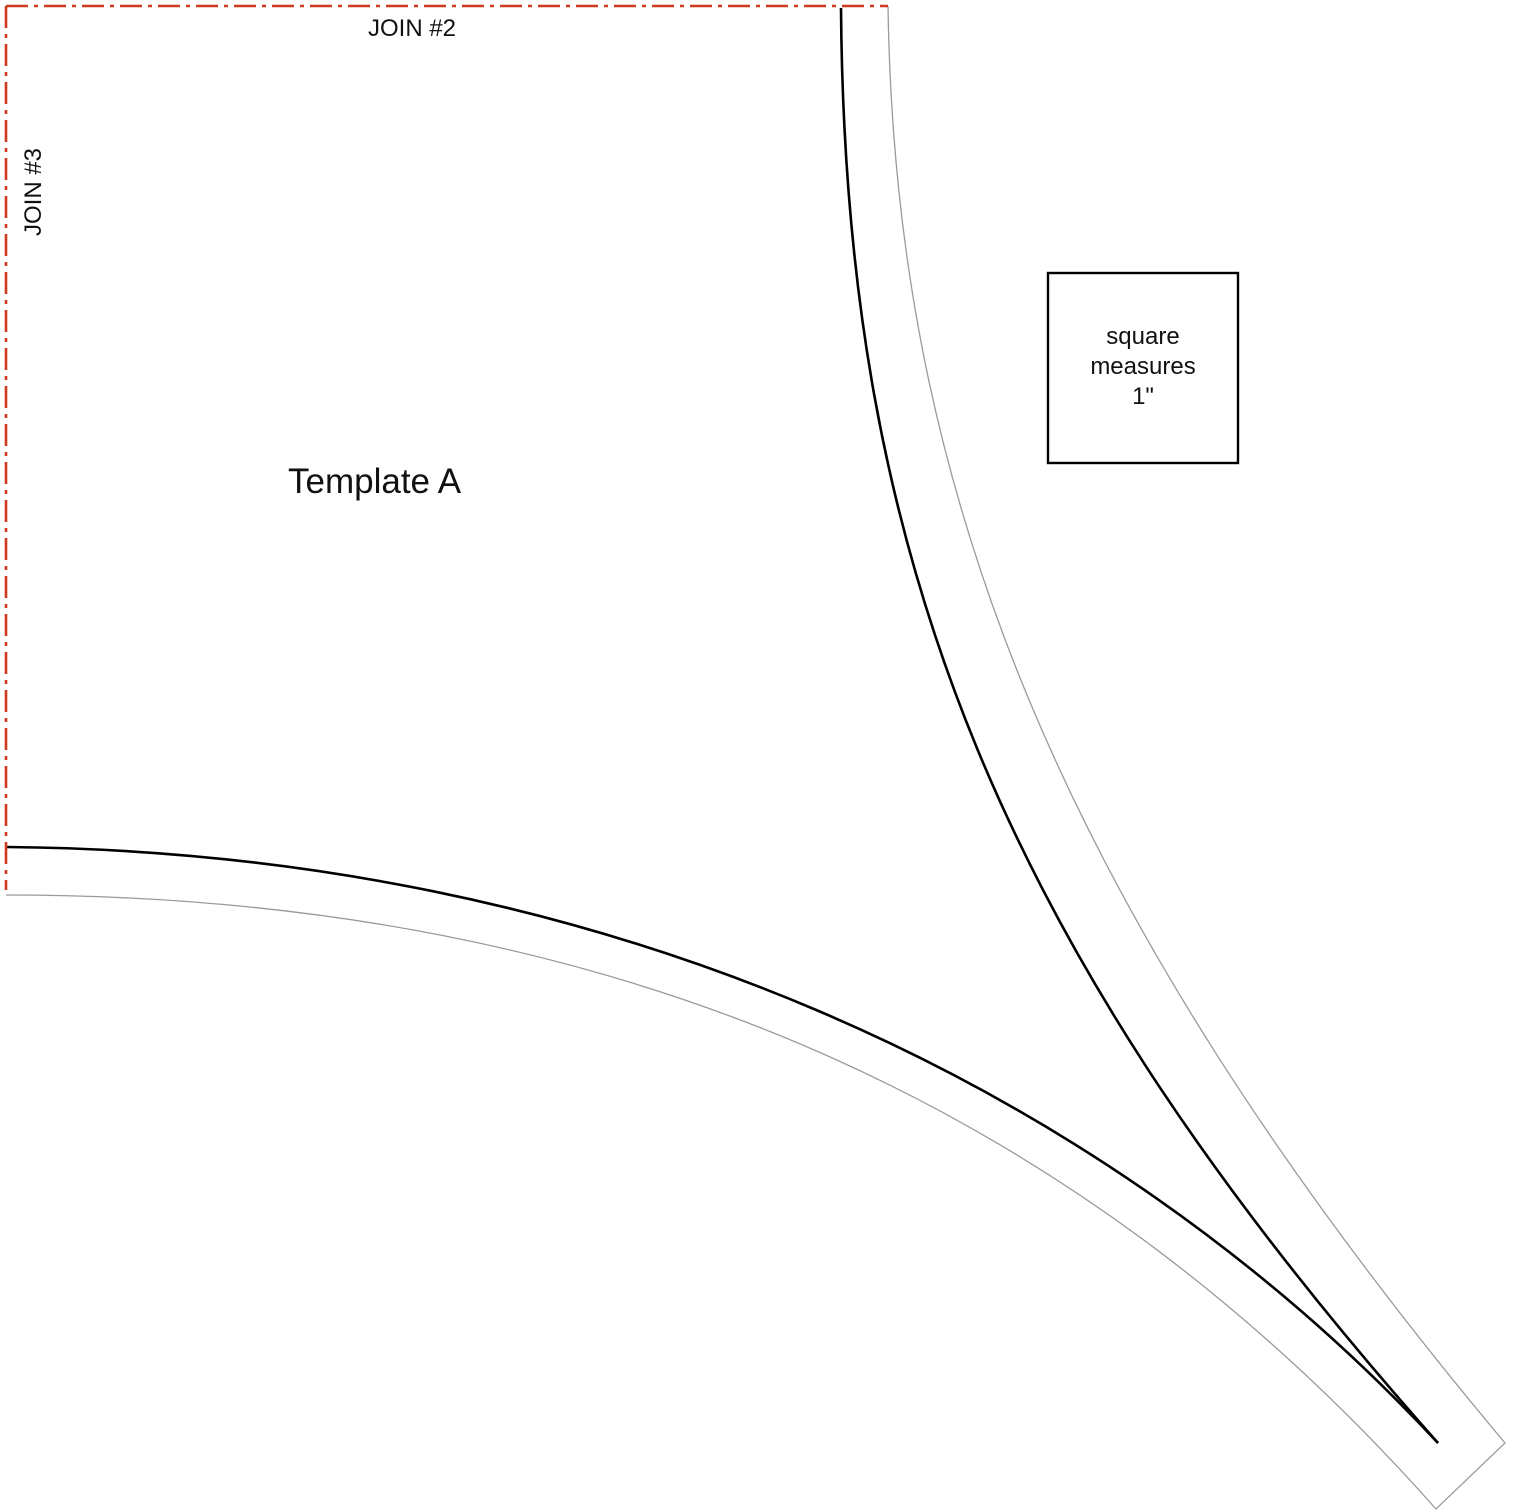  I want to click on template-title: Template A, so click(375, 481).